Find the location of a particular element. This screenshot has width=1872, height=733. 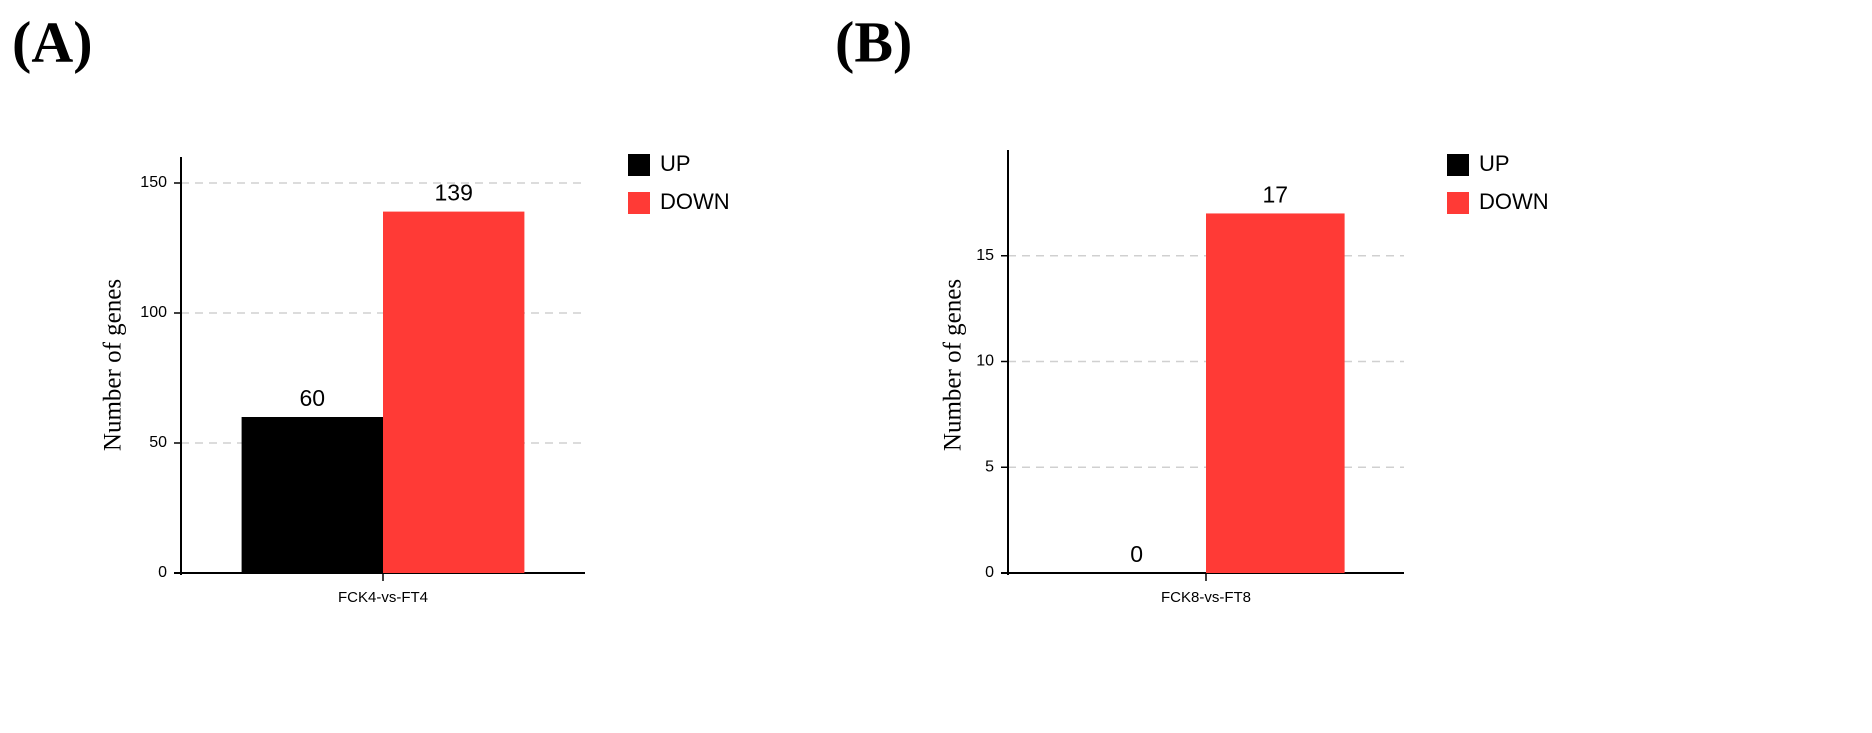

y-tick-label: 50 is located at coordinates (158, 442).